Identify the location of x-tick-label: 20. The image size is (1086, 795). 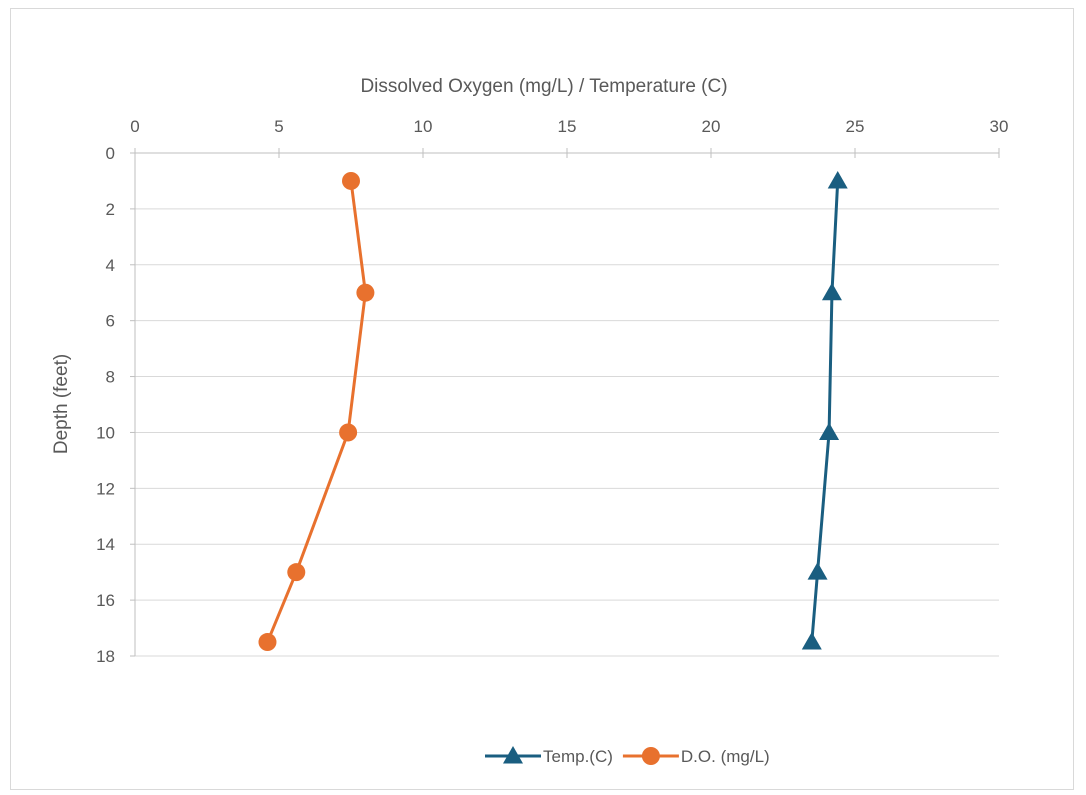
(711, 126).